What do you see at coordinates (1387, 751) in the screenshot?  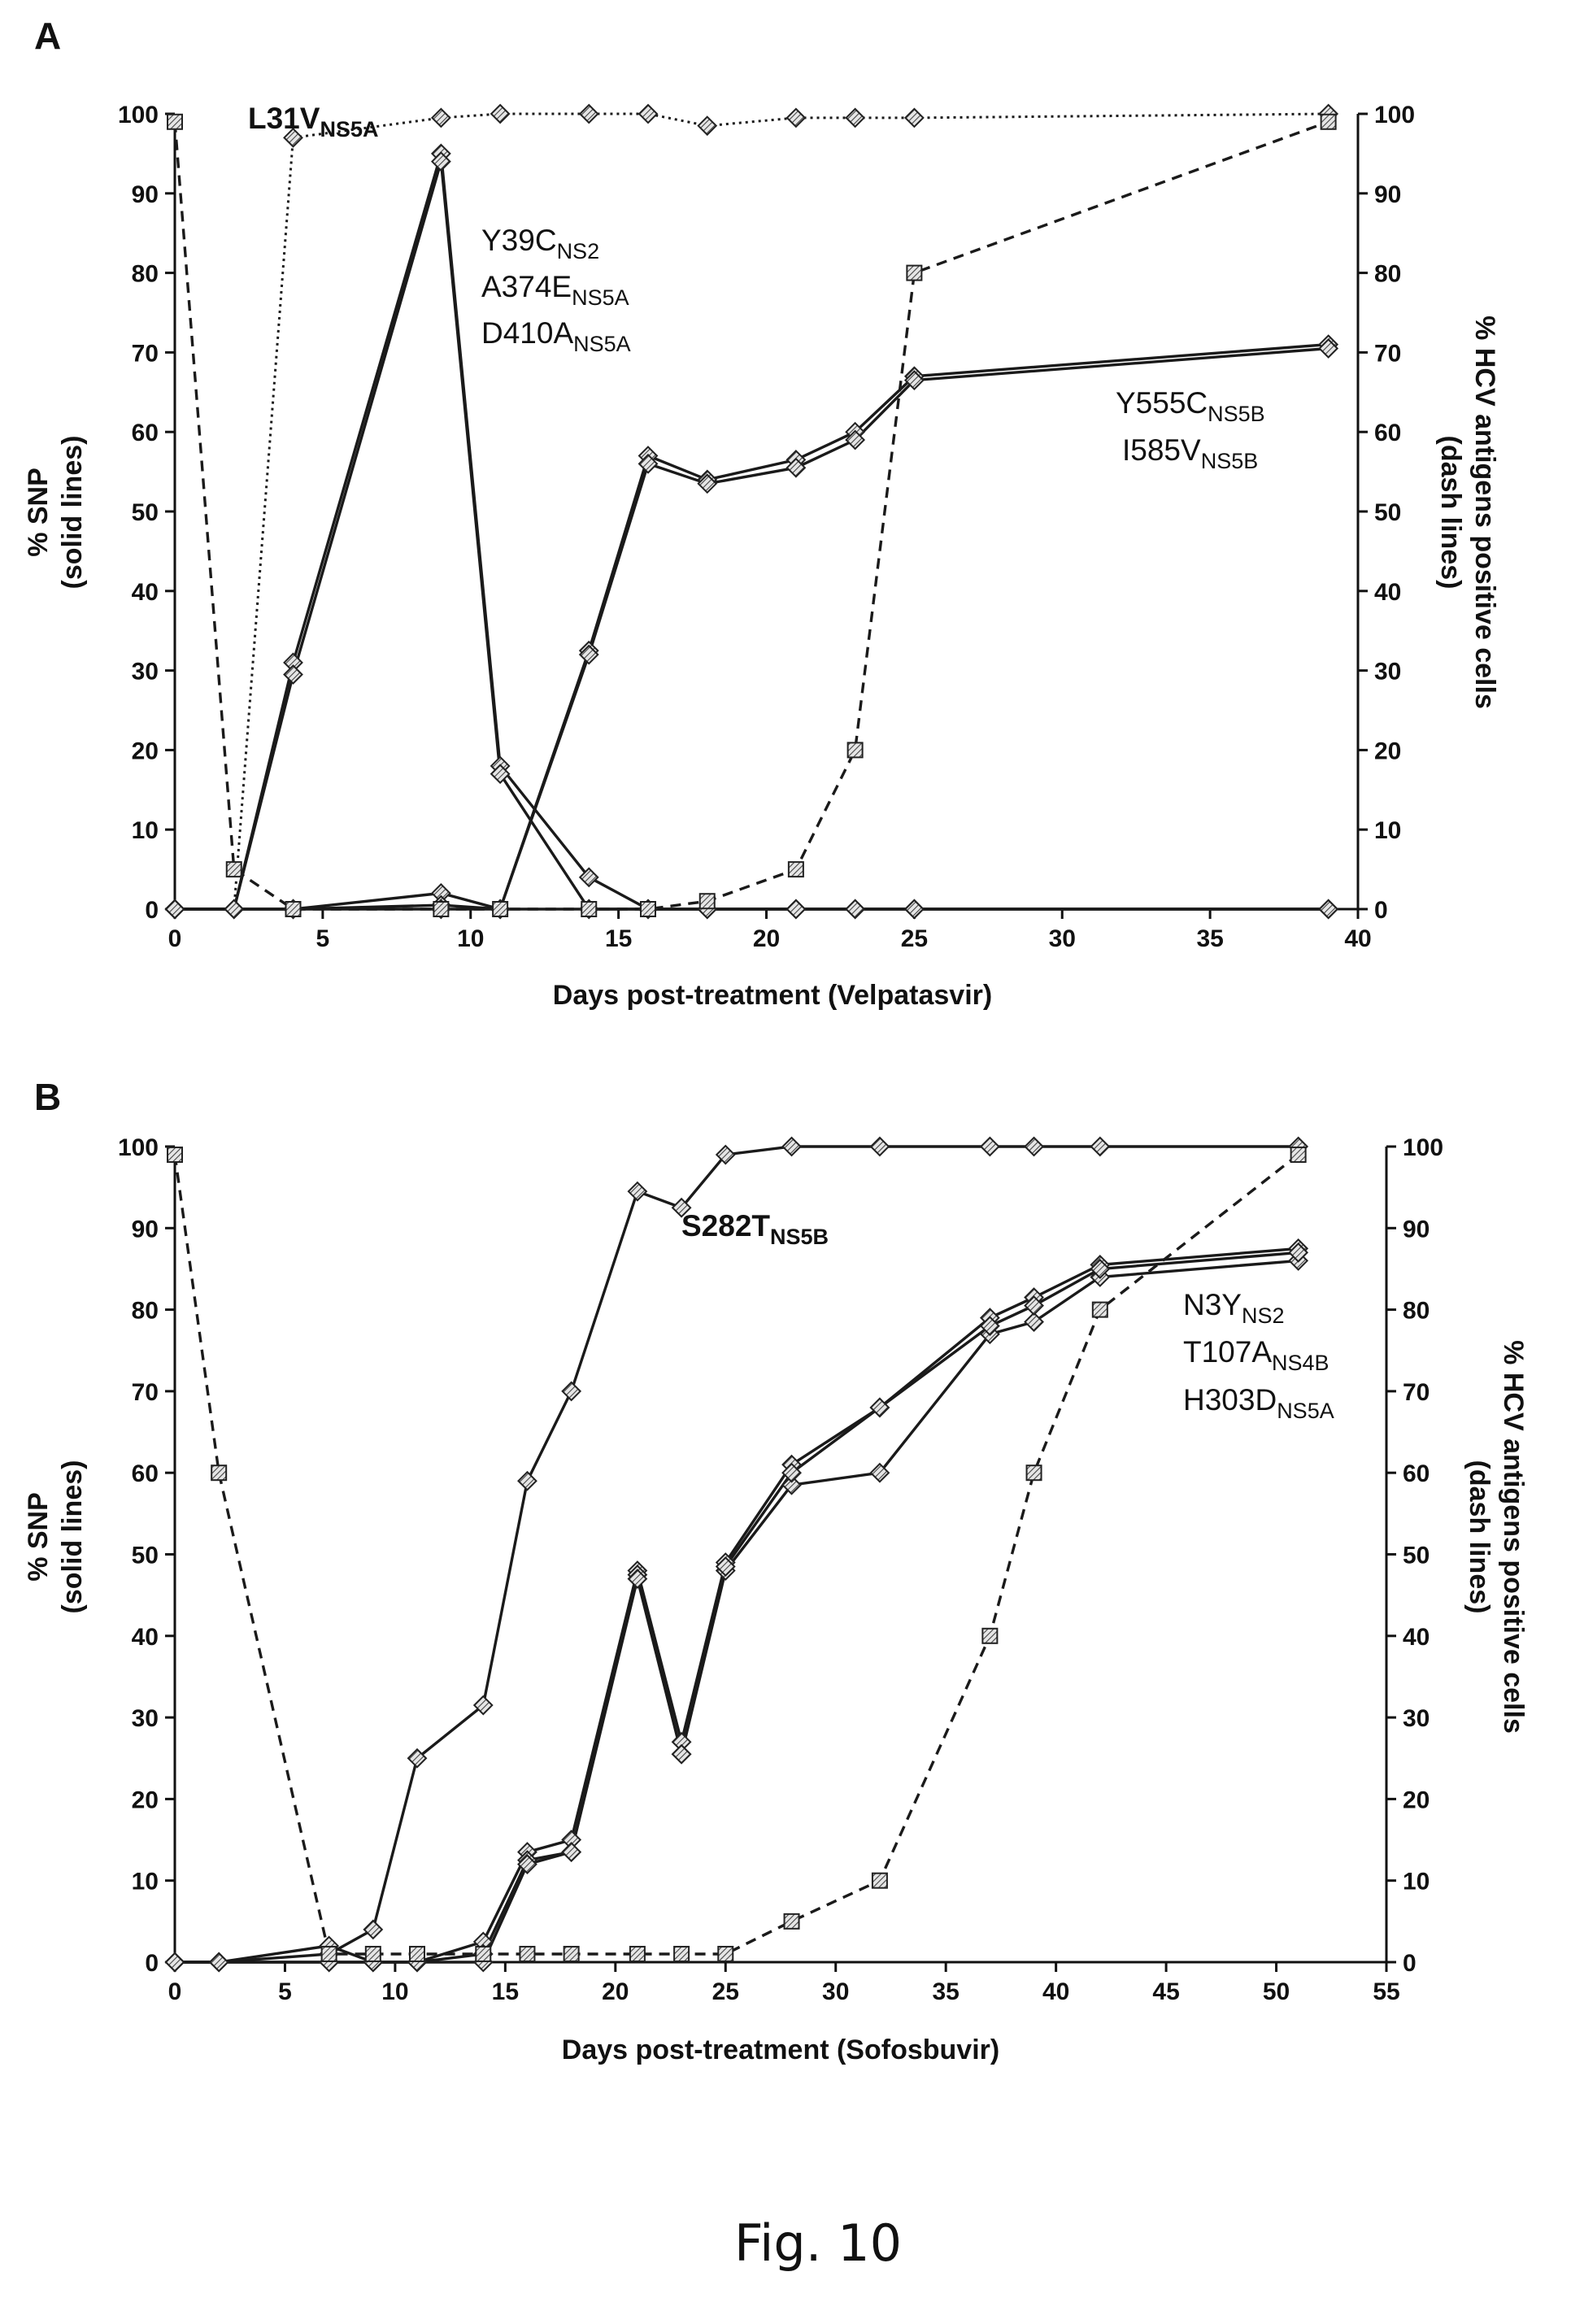 I see `panel-a-y2-tick-label: 20` at bounding box center [1387, 751].